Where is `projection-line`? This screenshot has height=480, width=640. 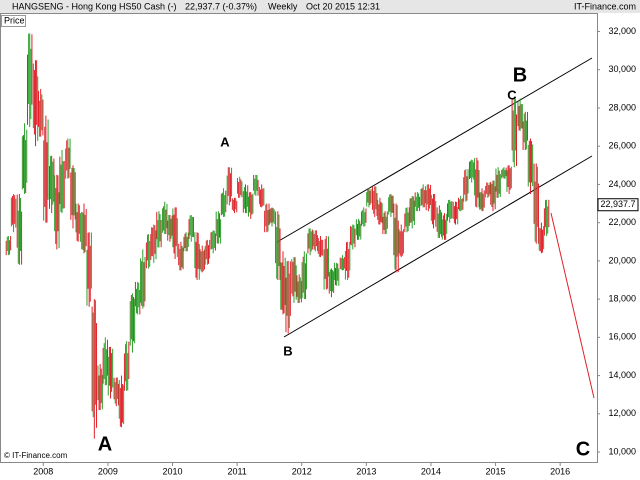 projection-line is located at coordinates (572, 305).